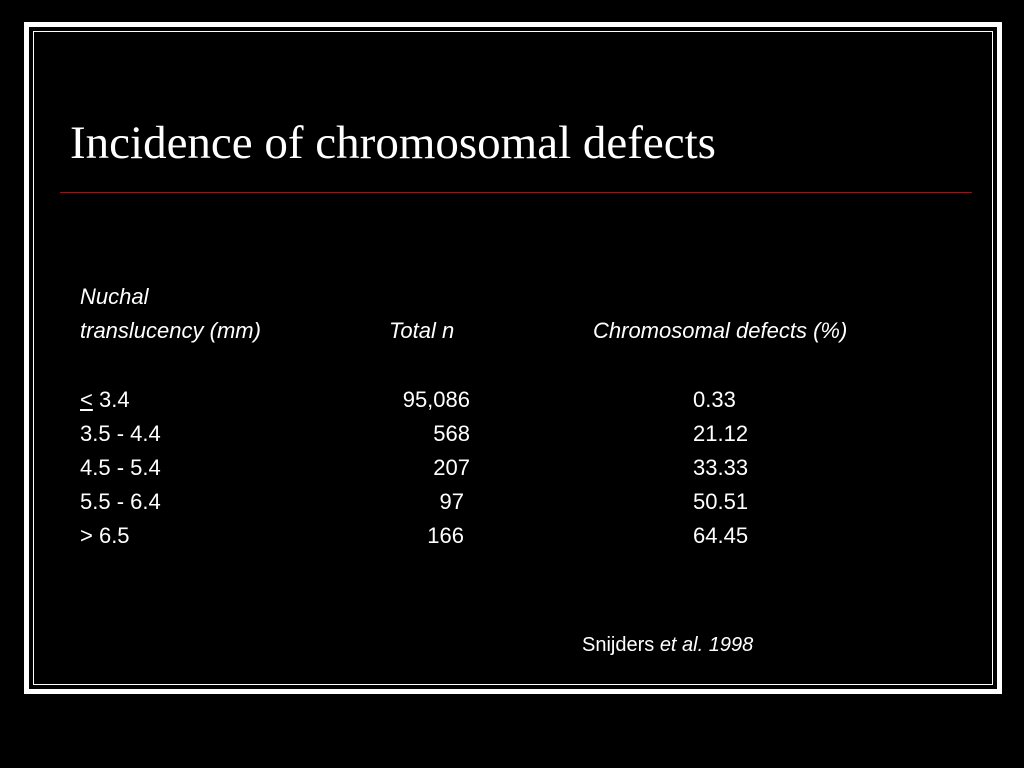 This screenshot has width=1024, height=768. What do you see at coordinates (706, 645) in the screenshot?
I see `citation-ref: et al. 1998` at bounding box center [706, 645].